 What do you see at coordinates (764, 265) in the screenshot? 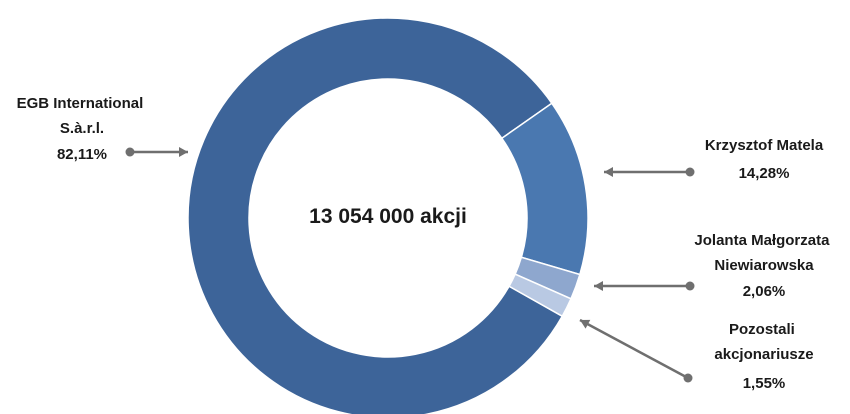
I see `slice-label-niewiarowska-line2: Niewiarowska` at bounding box center [764, 265].